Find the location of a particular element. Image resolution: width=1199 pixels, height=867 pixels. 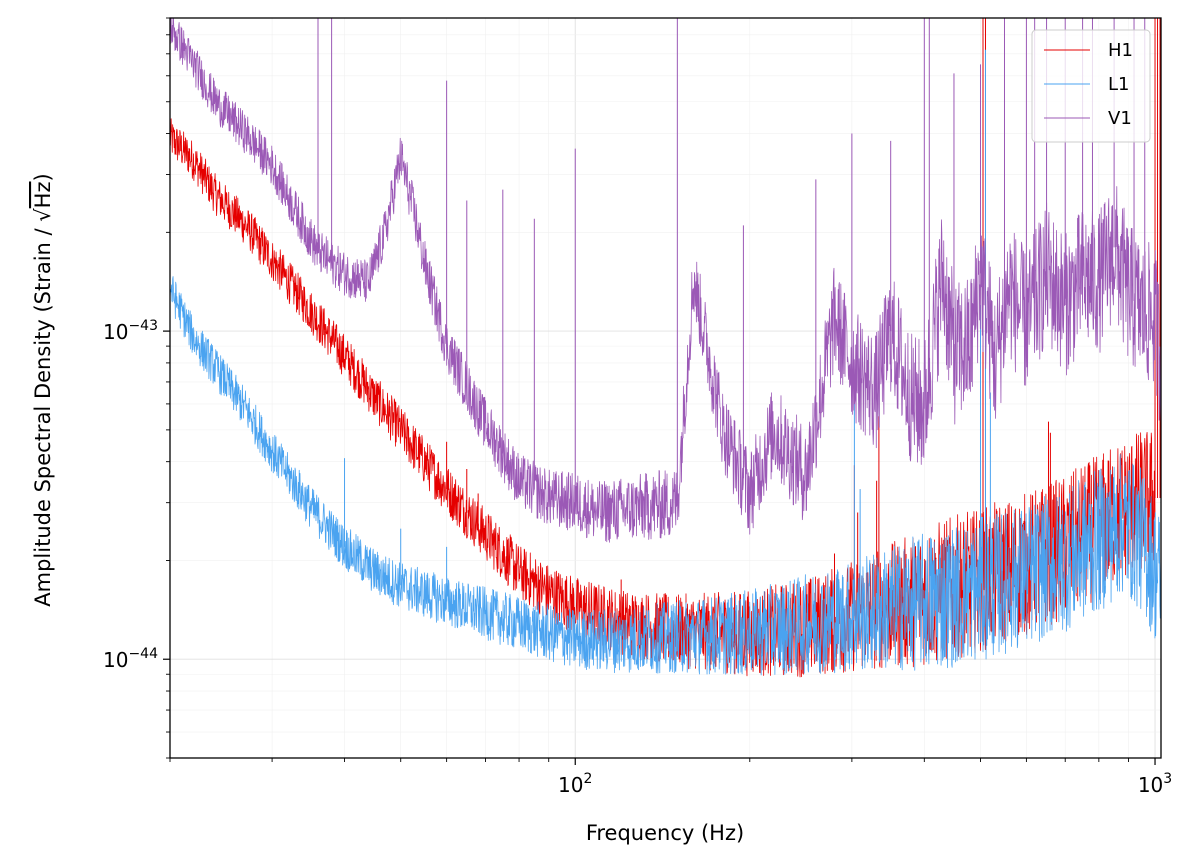

x-axis-label: Frequency (Hz) is located at coordinates (665, 833).